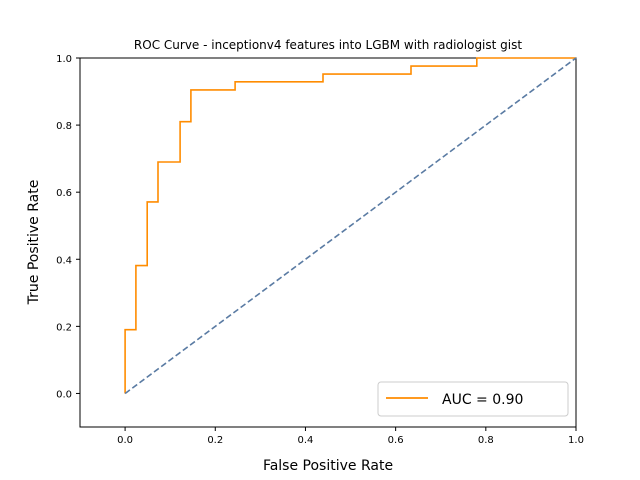  I want to click on x-tick-label: 0.2, so click(215, 440).